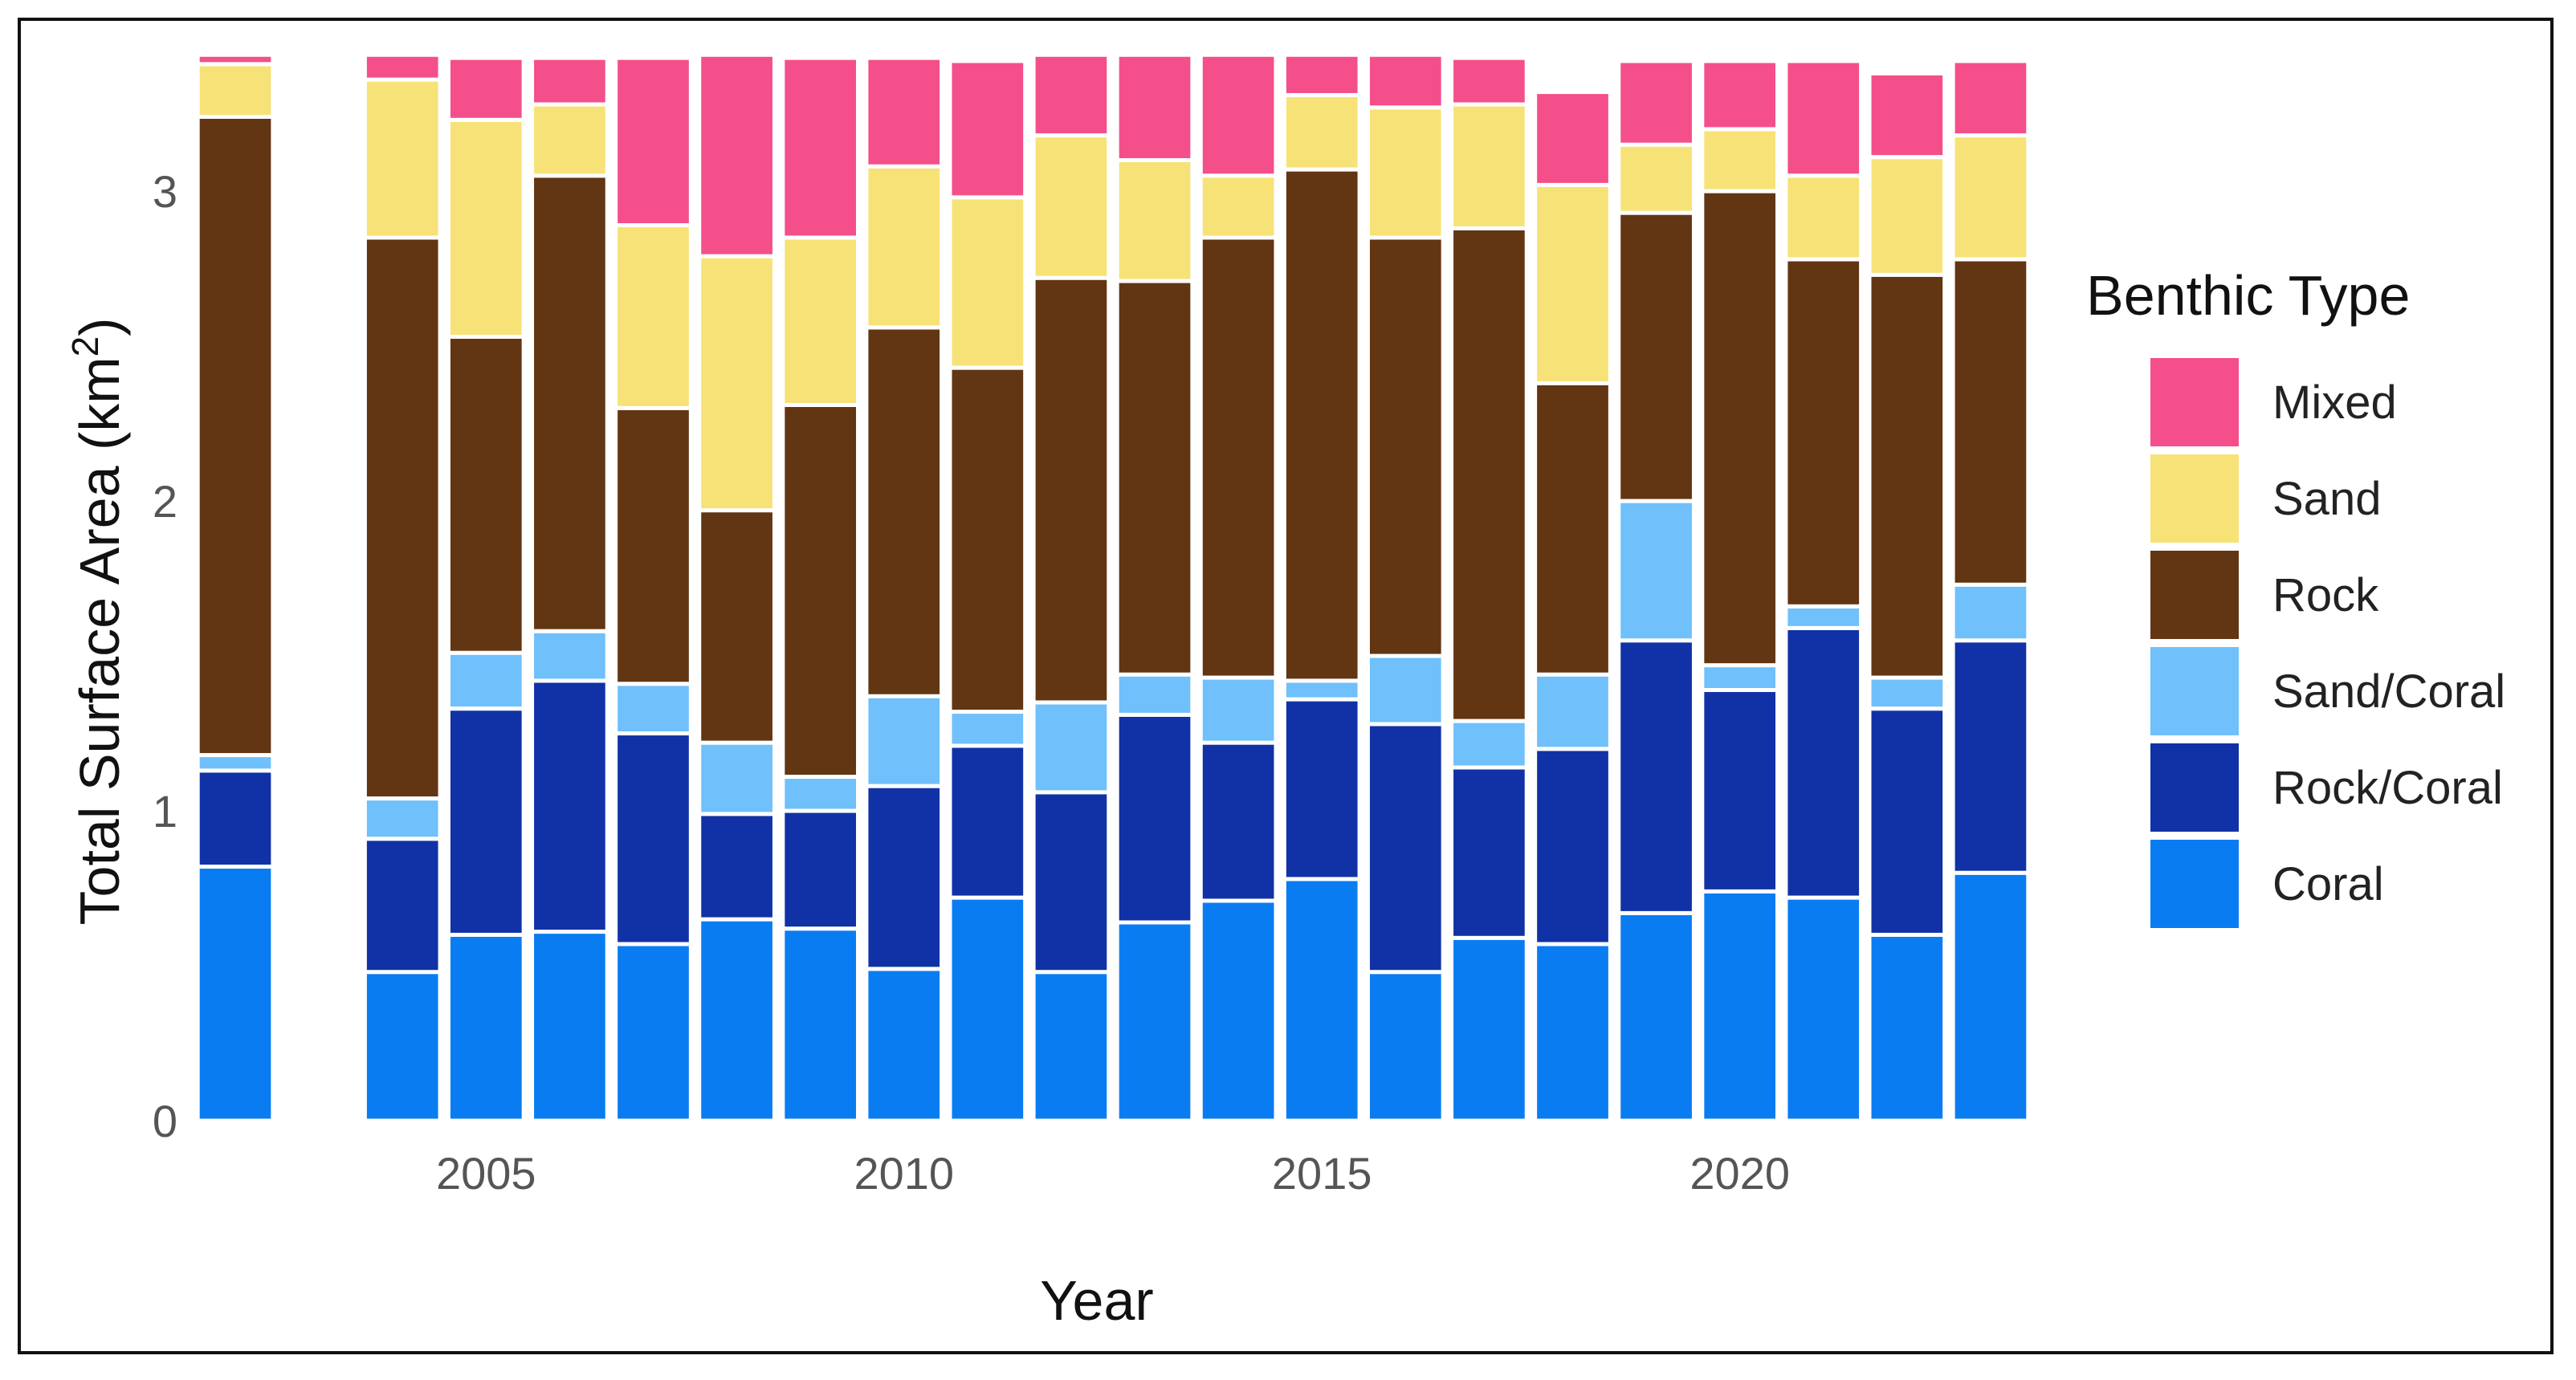 Image resolution: width=2576 pixels, height=1380 pixels. Describe the element at coordinates (1071, 95) in the screenshot. I see `bar-2012-mixed` at that location.